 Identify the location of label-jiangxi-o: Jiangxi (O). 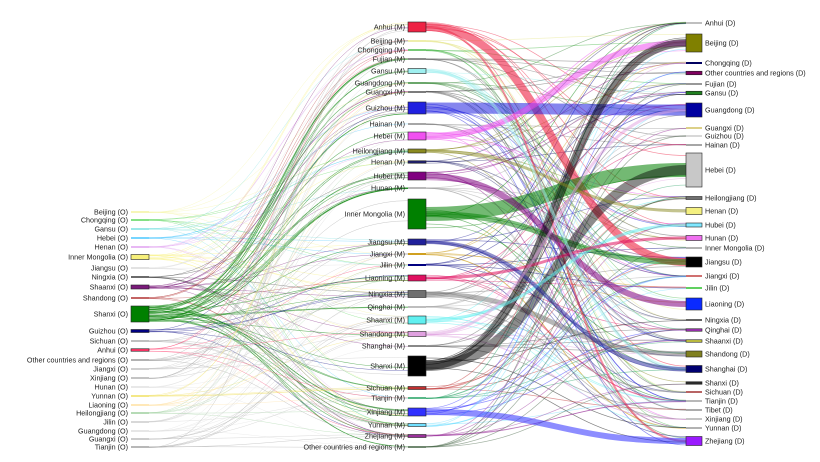
(110, 369).